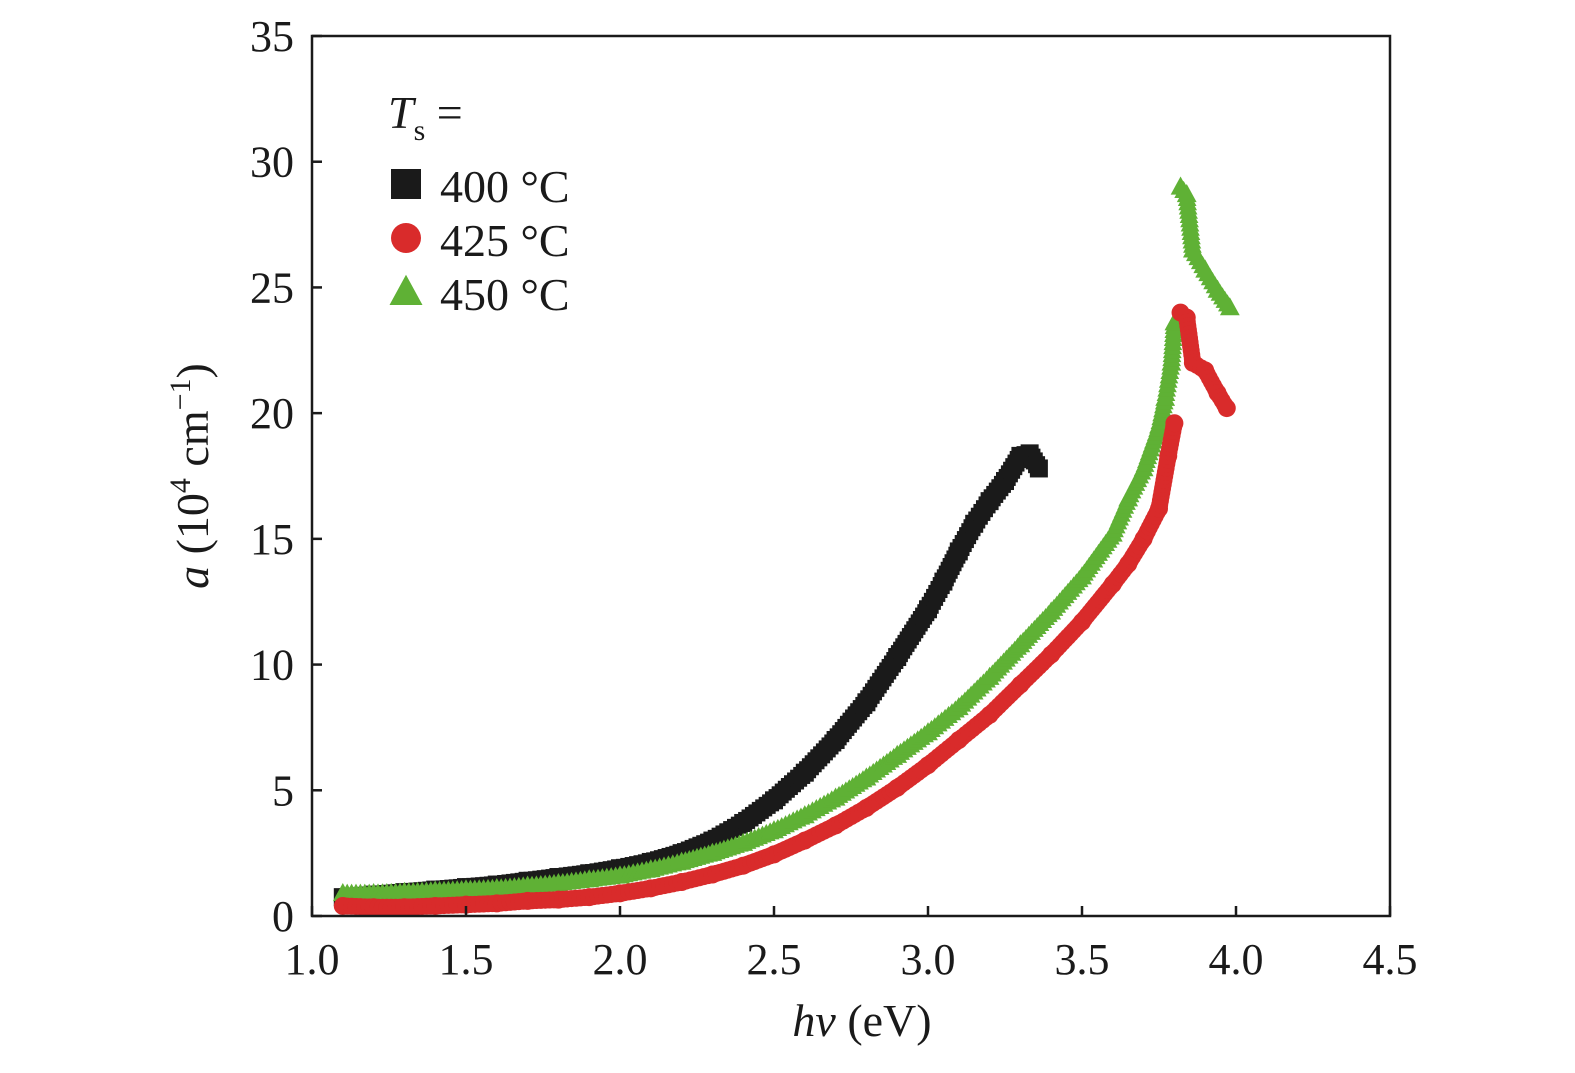  What do you see at coordinates (620, 959) in the screenshot?
I see `x-tick-label: 2.0` at bounding box center [620, 959].